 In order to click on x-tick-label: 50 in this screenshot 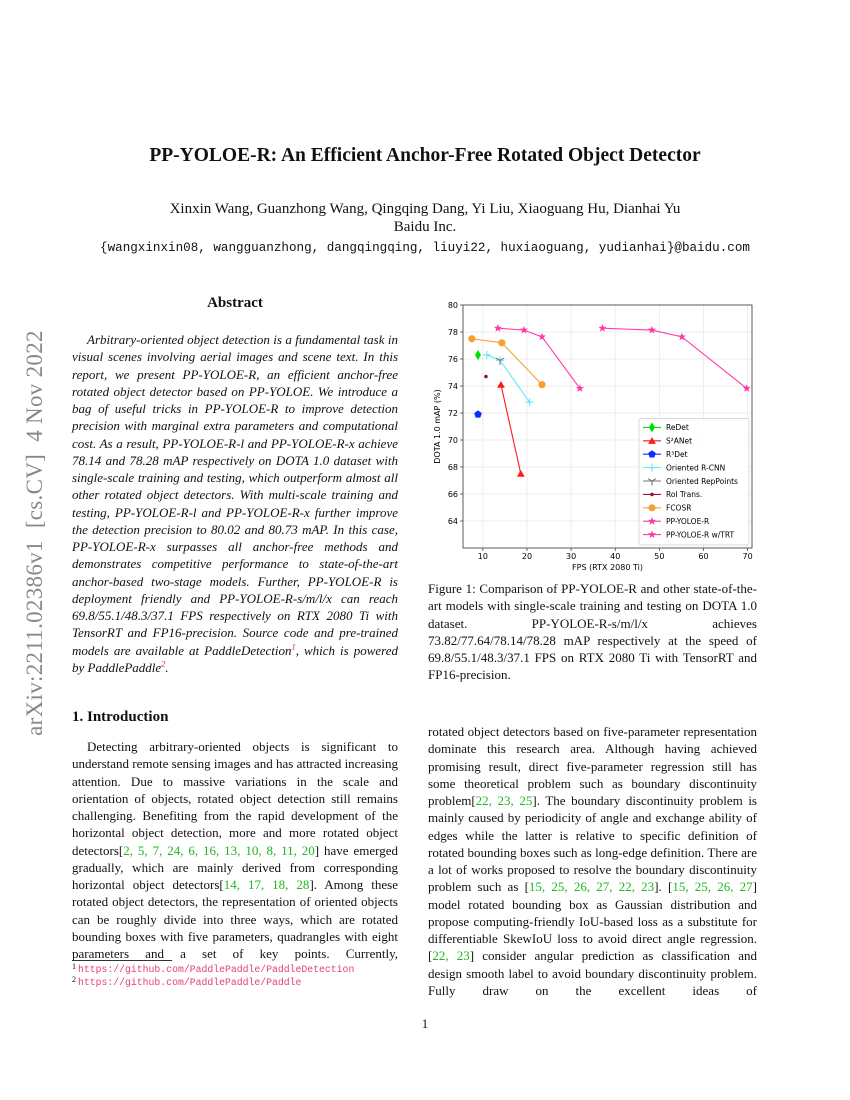, I will do `click(659, 556)`.